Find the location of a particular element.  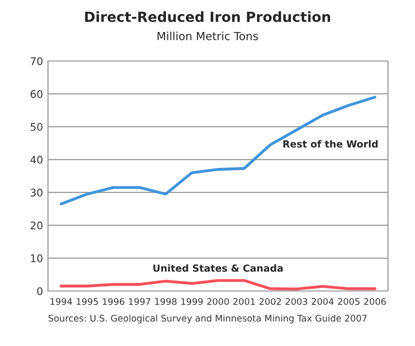

y-tick-label: 30 is located at coordinates (36, 192).